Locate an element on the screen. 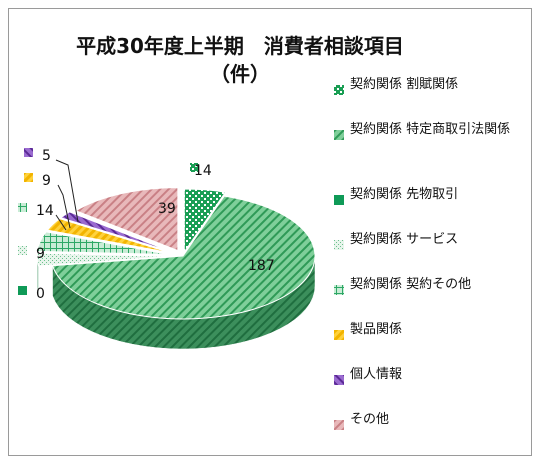  legend-label: 契約関係 先物取引 is located at coordinates (404, 194).